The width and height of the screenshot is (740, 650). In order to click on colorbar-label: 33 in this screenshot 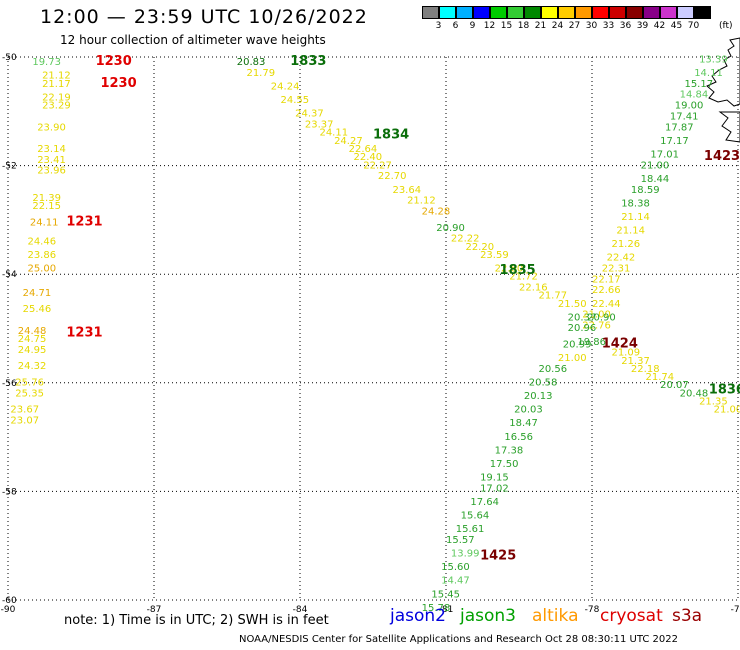, I will do `click(608, 26)`.